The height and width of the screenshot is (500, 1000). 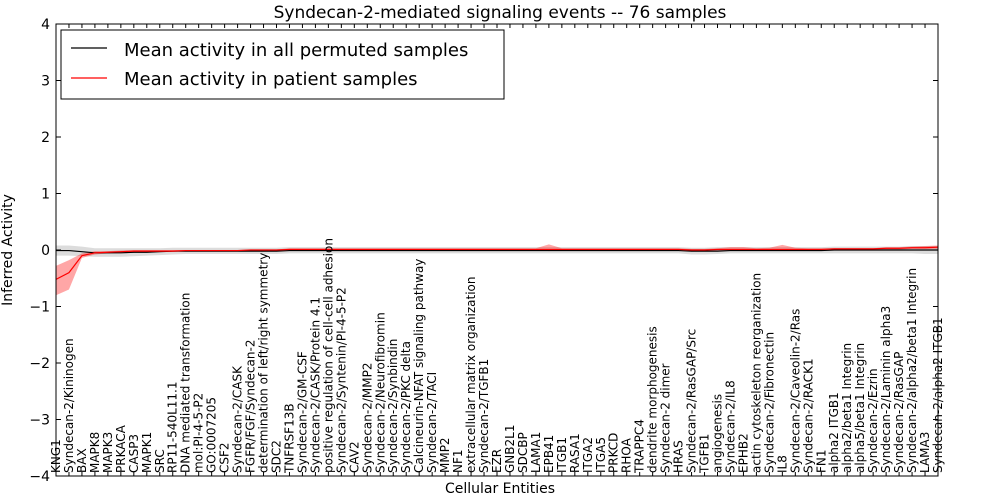 What do you see at coordinates (500, 489) in the screenshot?
I see `x-axis-label: Cellular Entities` at bounding box center [500, 489].